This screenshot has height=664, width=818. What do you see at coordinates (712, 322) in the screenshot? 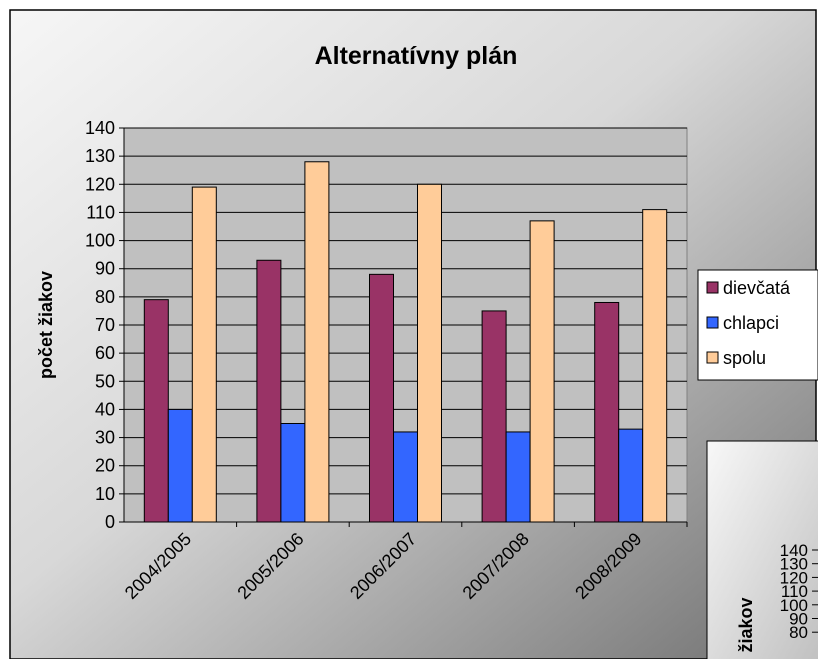
I see `legend-swatch-chlapci` at bounding box center [712, 322].